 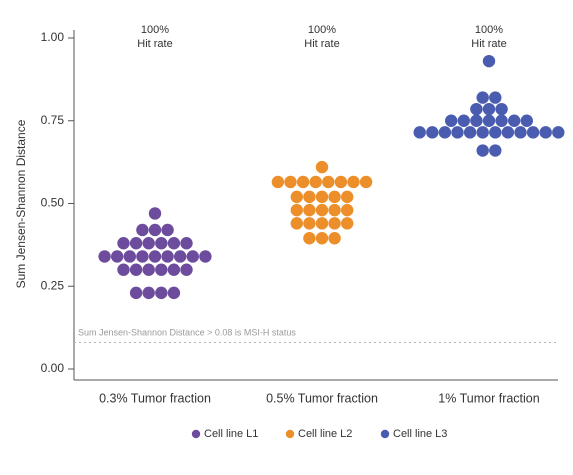 I want to click on x-category-label: 0.3% Tumor fraction, so click(x=155, y=398).